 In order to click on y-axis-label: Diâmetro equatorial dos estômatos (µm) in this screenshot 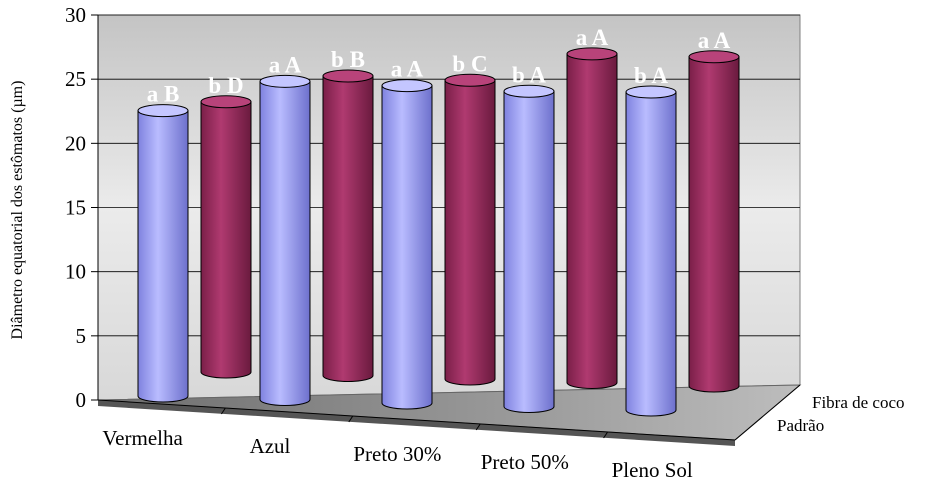, I will do `click(17, 210)`.